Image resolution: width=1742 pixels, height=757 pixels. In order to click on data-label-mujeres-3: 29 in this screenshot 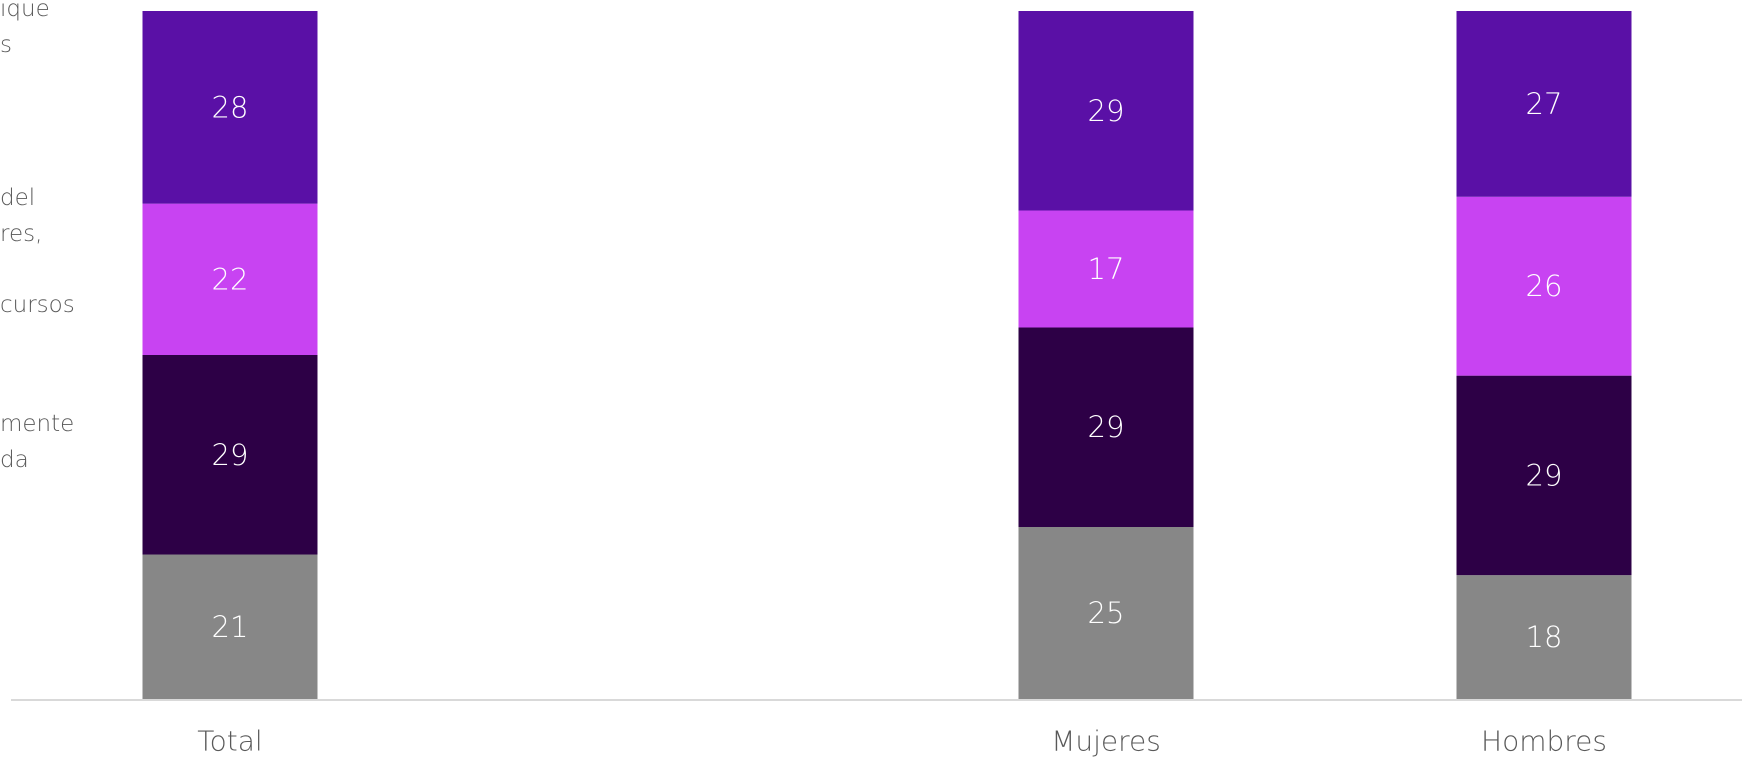, I will do `click(1106, 111)`.